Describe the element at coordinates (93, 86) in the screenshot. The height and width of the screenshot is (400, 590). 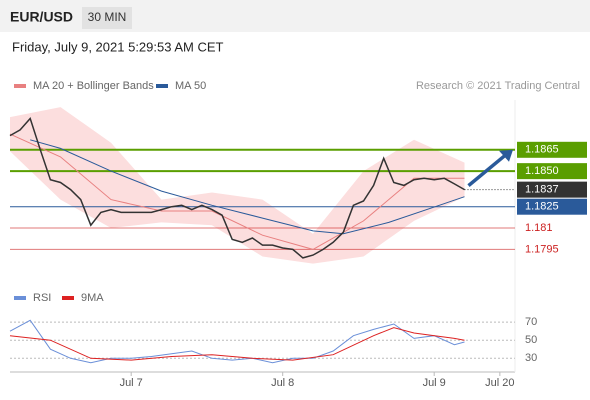
I see `legend-label: MA 20 + Bollinger Bands` at that location.